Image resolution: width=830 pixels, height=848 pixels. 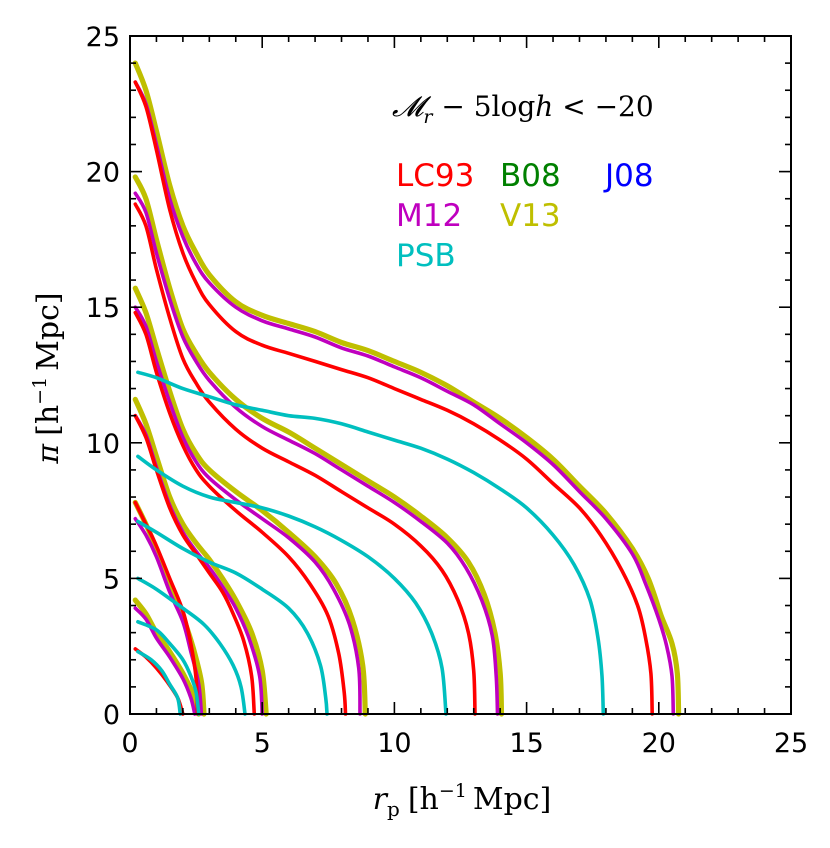 What do you see at coordinates (48, 454) in the screenshot?
I see `ylabel-var: π` at bounding box center [48, 454].